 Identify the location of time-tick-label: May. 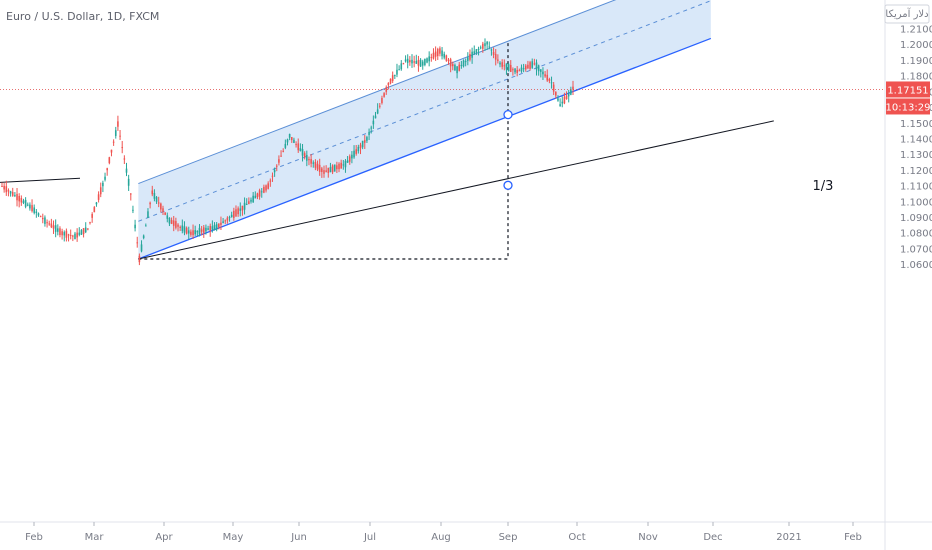
(233, 537).